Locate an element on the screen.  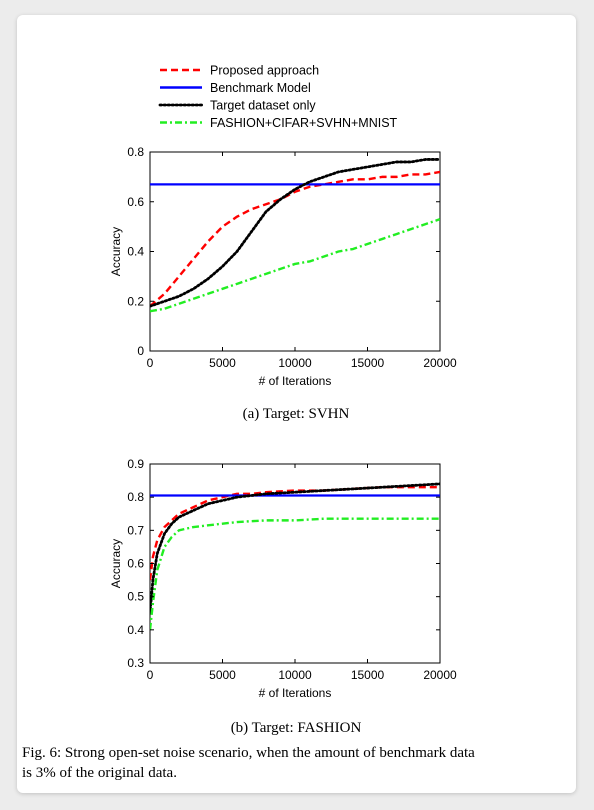
legend-label: Target dataset only is located at coordinates (263, 106).